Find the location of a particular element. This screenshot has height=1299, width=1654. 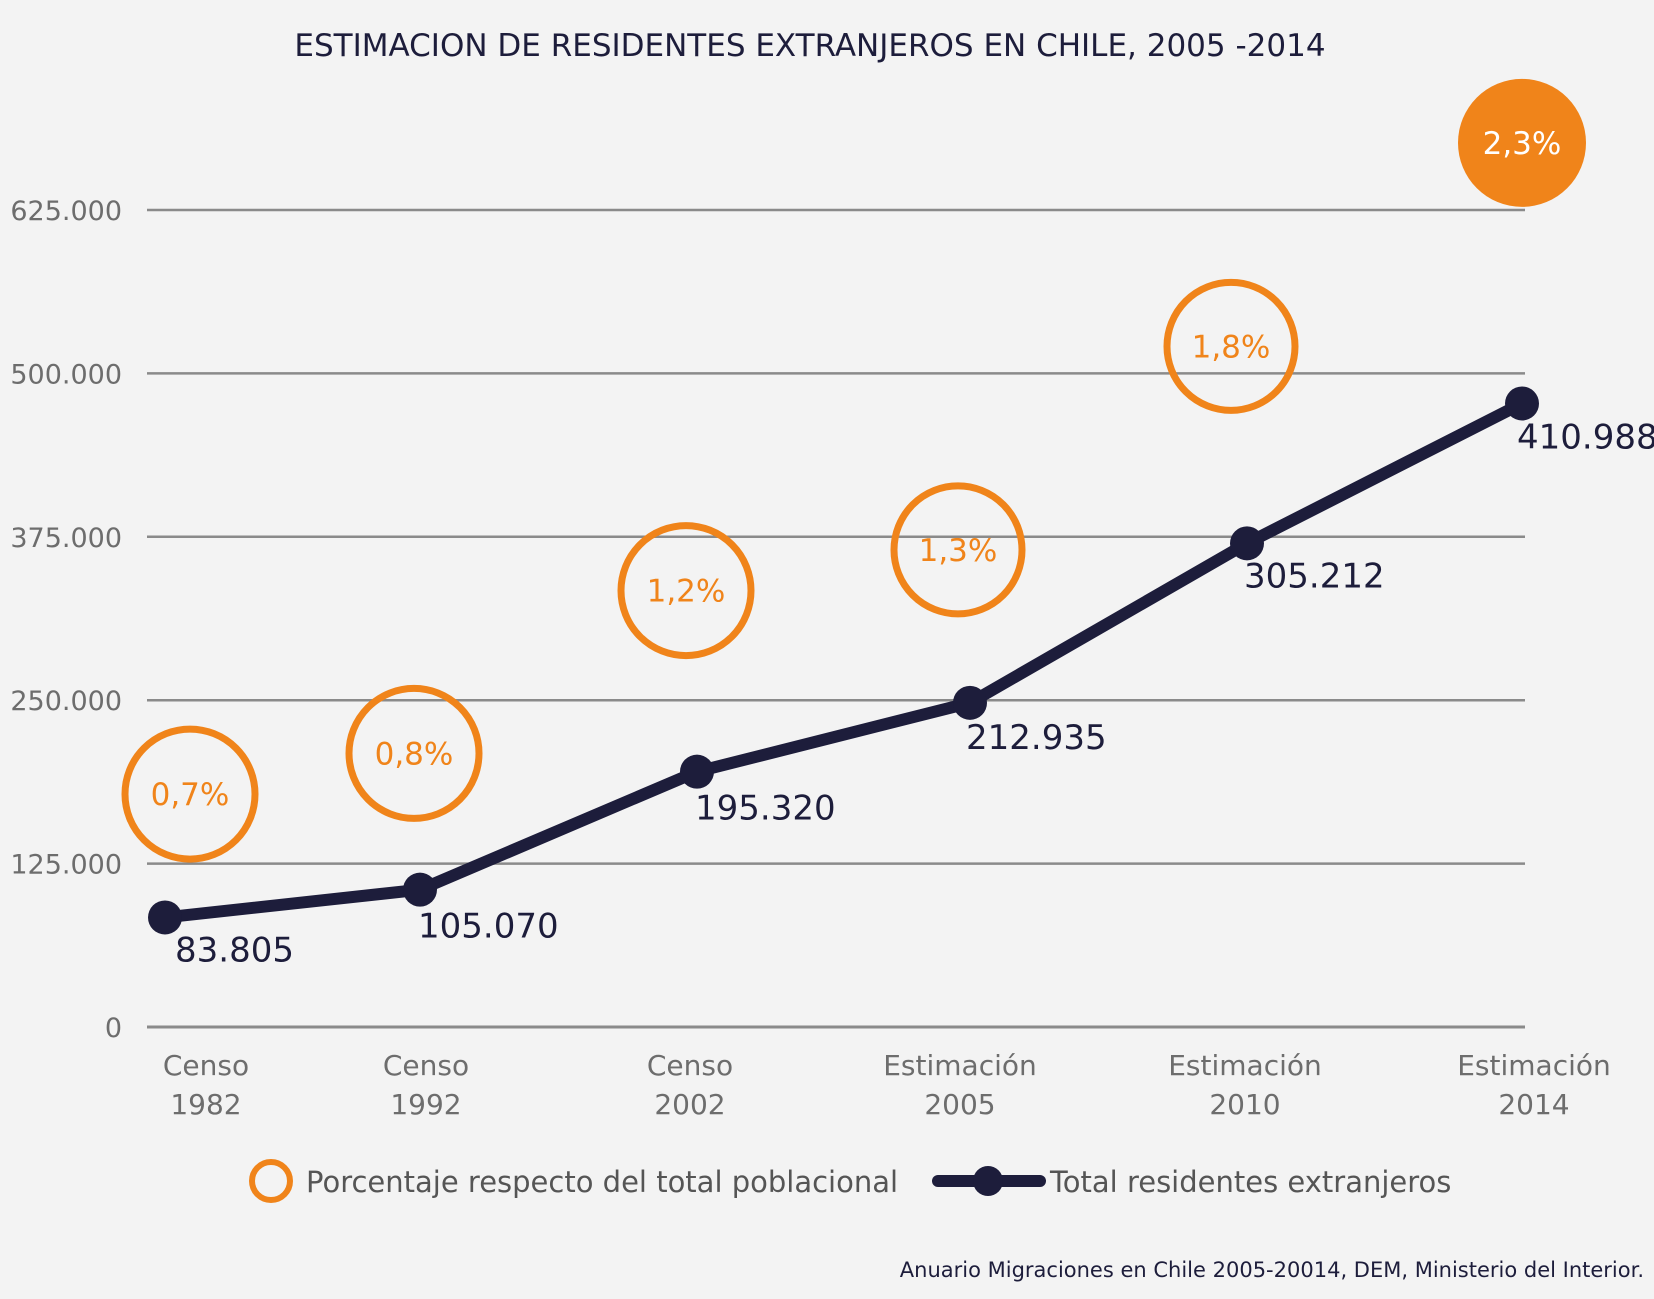

percentage-label: 1,8% is located at coordinates (1231, 347).